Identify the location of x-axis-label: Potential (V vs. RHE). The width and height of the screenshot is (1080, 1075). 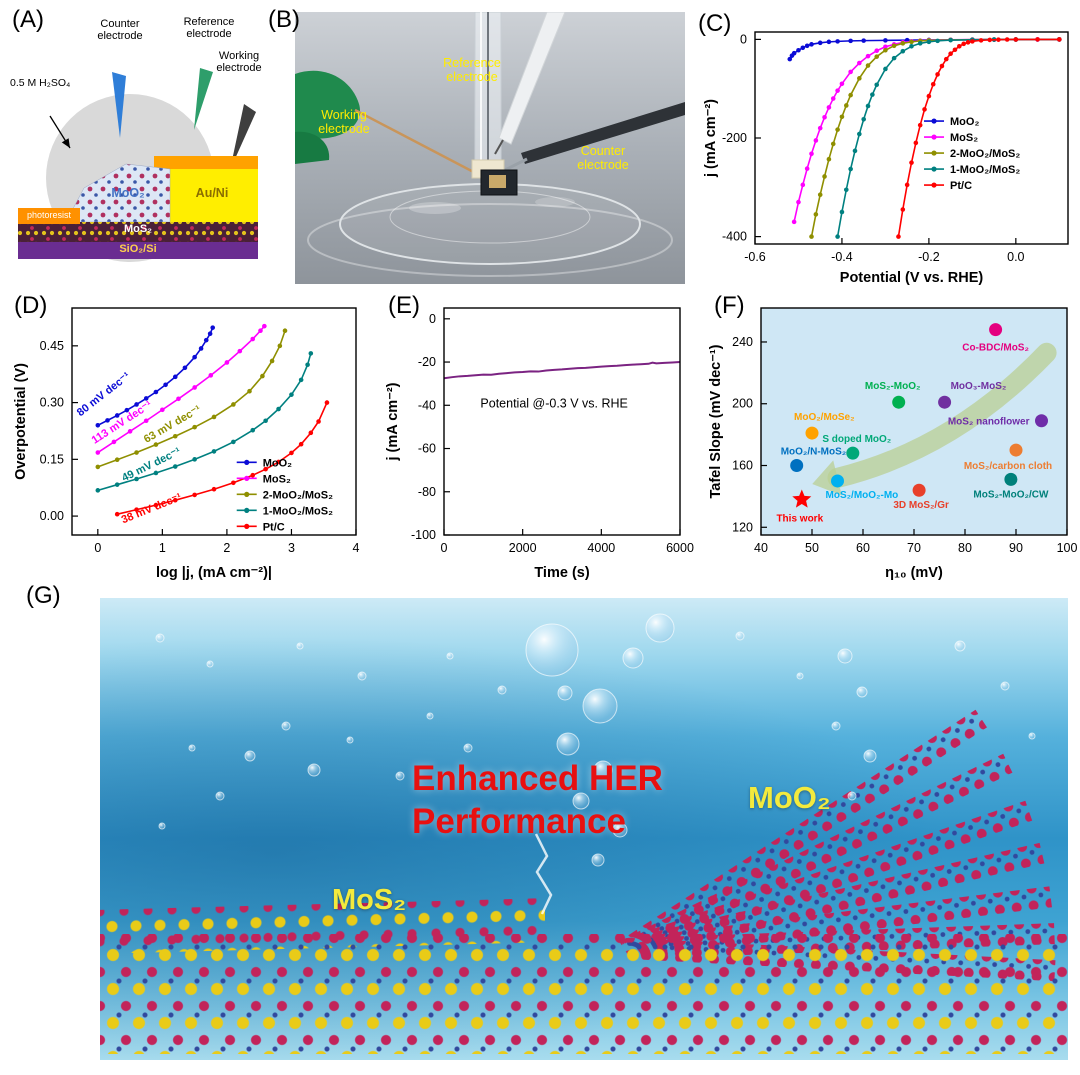
(912, 278).